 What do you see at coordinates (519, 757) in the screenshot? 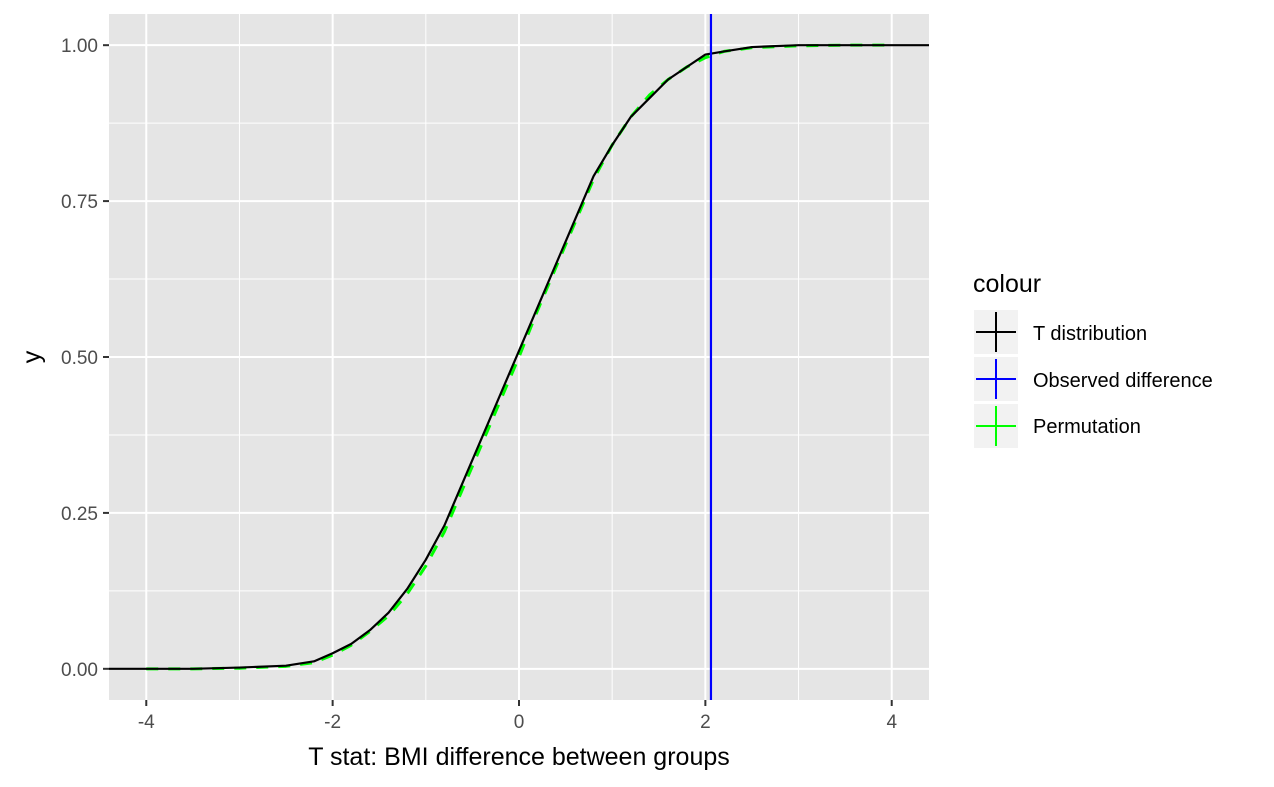
I see `x-axis-title: T stat: BMI difference between groups` at bounding box center [519, 757].